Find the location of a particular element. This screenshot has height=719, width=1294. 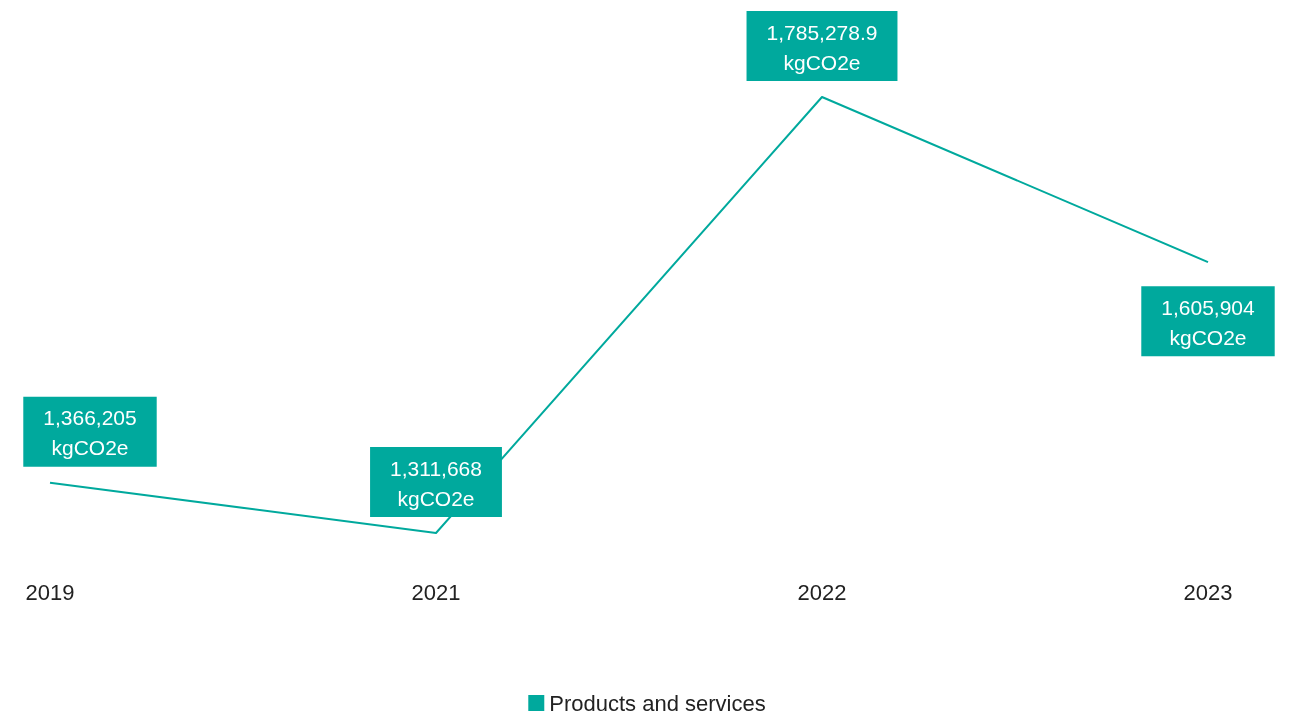

data-label: 1,366,205 kgCO2e is located at coordinates (90, 433).